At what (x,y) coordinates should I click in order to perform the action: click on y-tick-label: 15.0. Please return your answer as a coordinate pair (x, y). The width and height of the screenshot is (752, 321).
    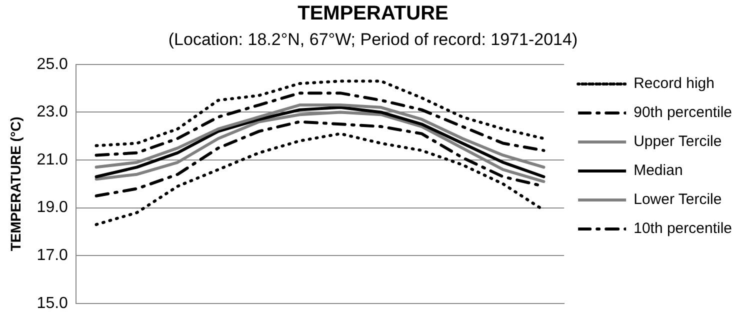
    Looking at the image, I should click on (52, 303).